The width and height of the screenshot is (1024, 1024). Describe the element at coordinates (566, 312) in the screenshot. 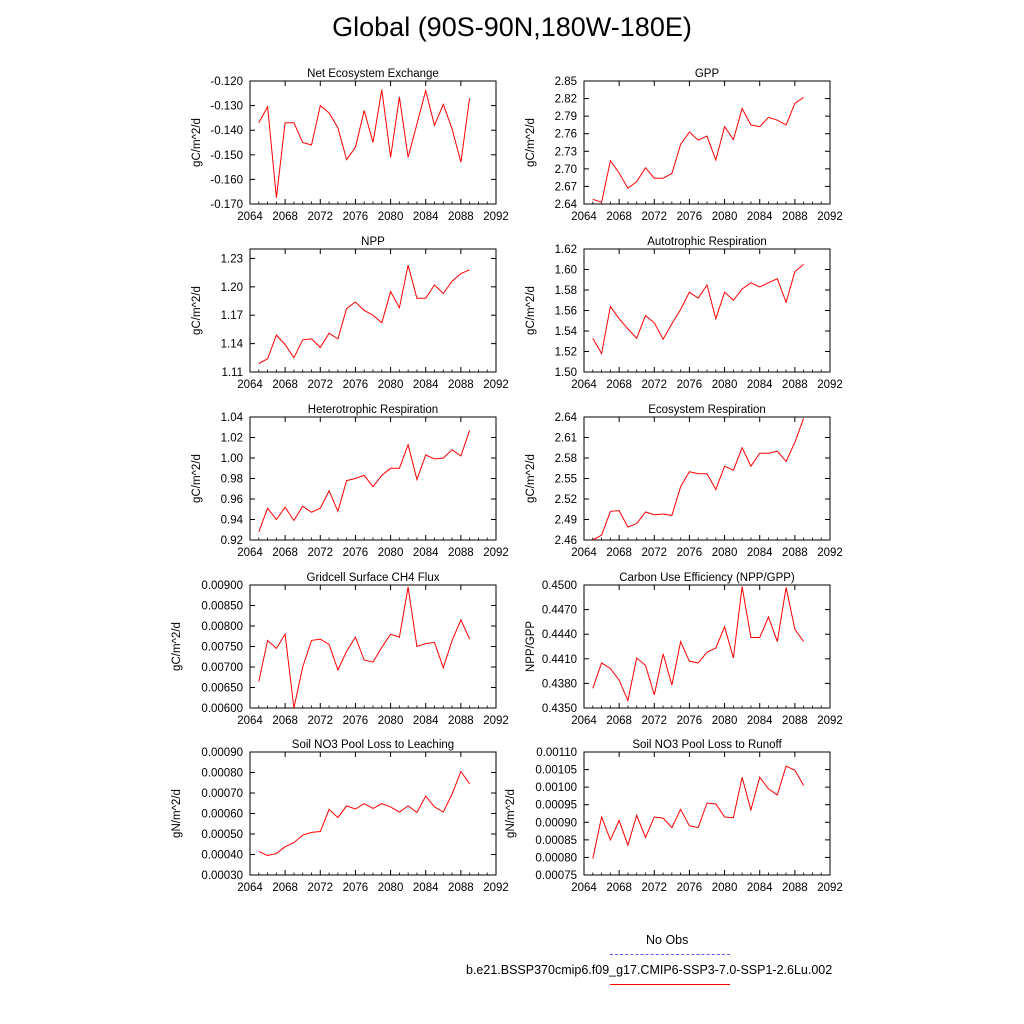

I see `y-tick-label: 1.56` at that location.